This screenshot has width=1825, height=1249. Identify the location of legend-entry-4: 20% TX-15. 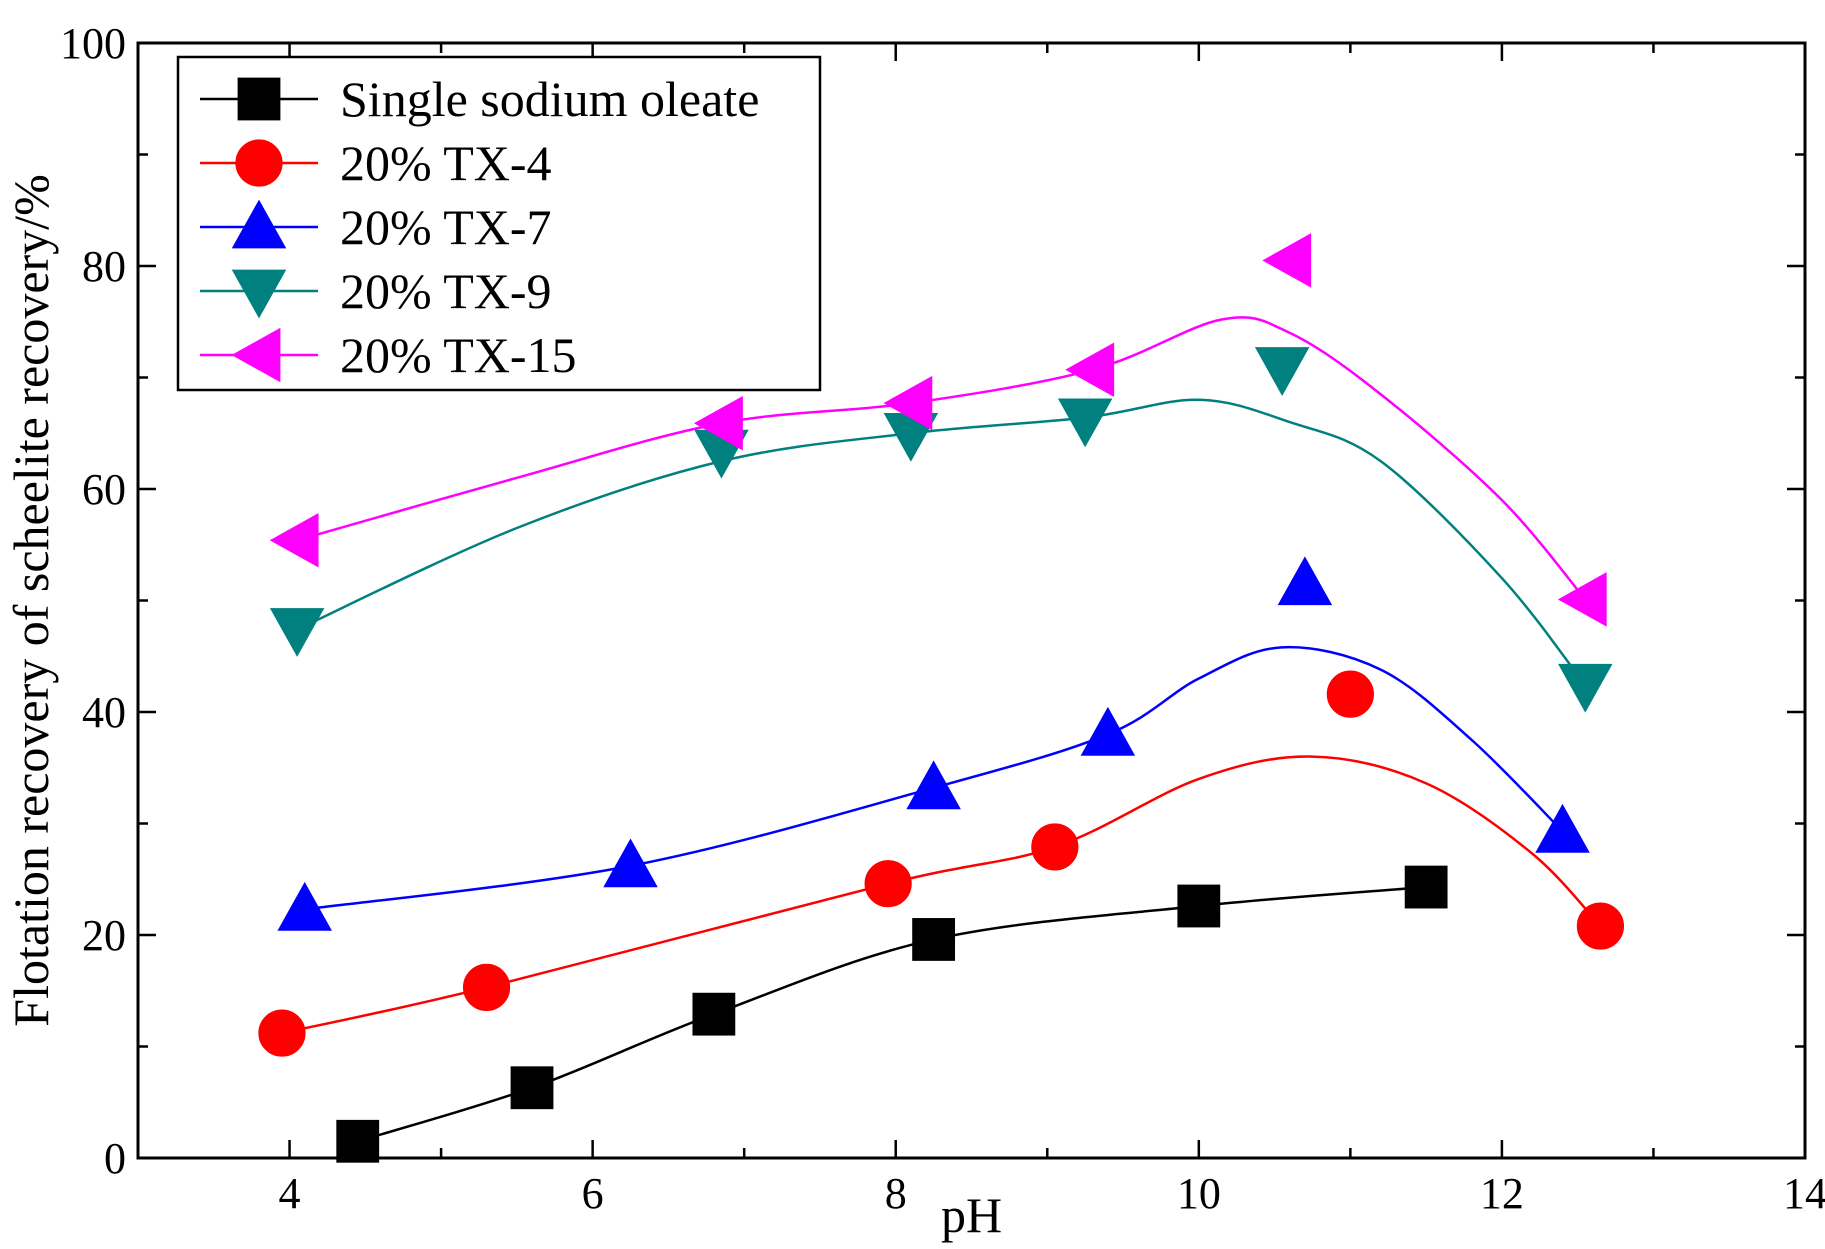
(388, 355).